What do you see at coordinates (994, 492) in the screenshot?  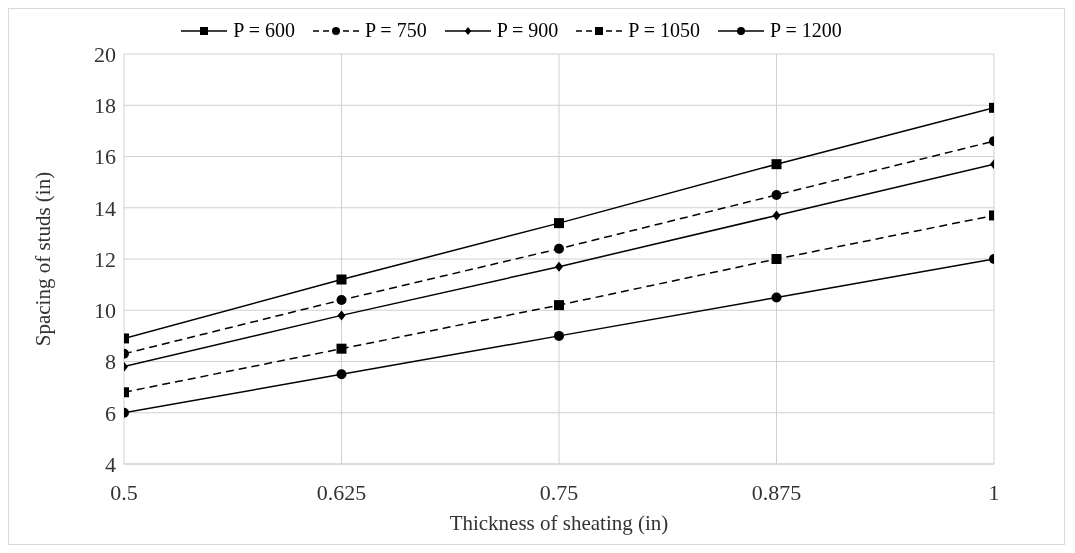 I see `x-tick-label: 1` at bounding box center [994, 492].